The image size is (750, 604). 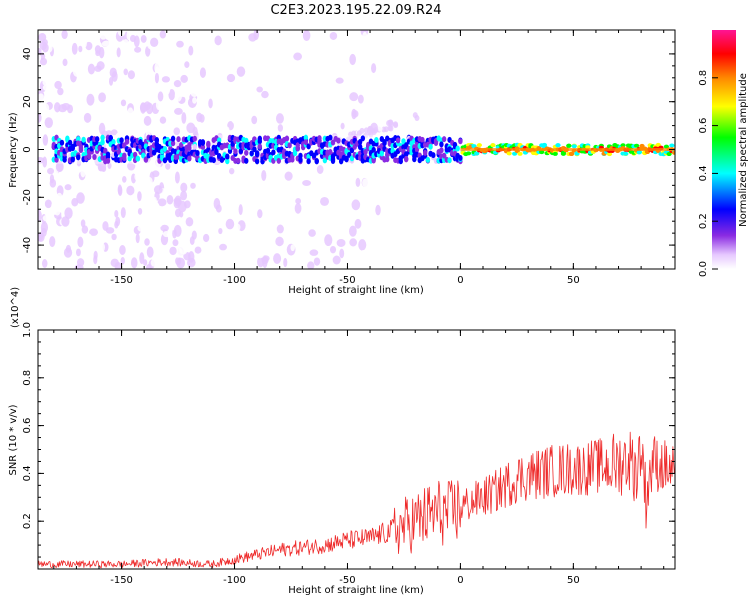 I want to click on colorbar-ticks: 0.0 0.2 0.4 0.6 0.8, so click(x=708, y=173).